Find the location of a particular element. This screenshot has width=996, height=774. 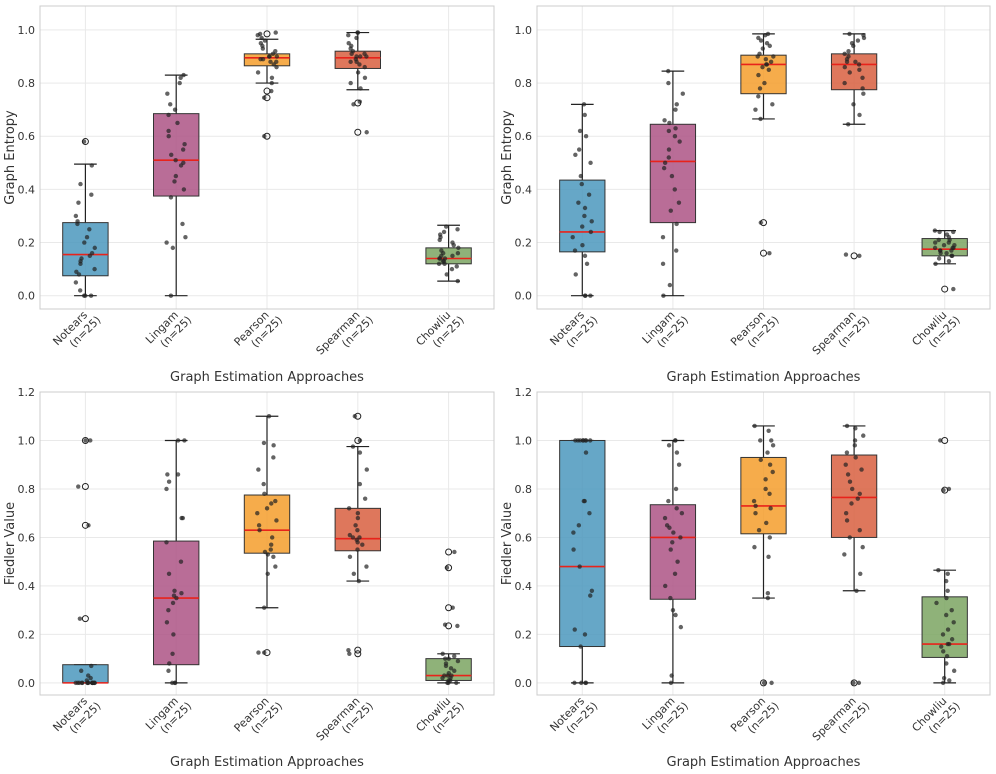

y-tick-label: 0.0 is located at coordinates (27, 296).